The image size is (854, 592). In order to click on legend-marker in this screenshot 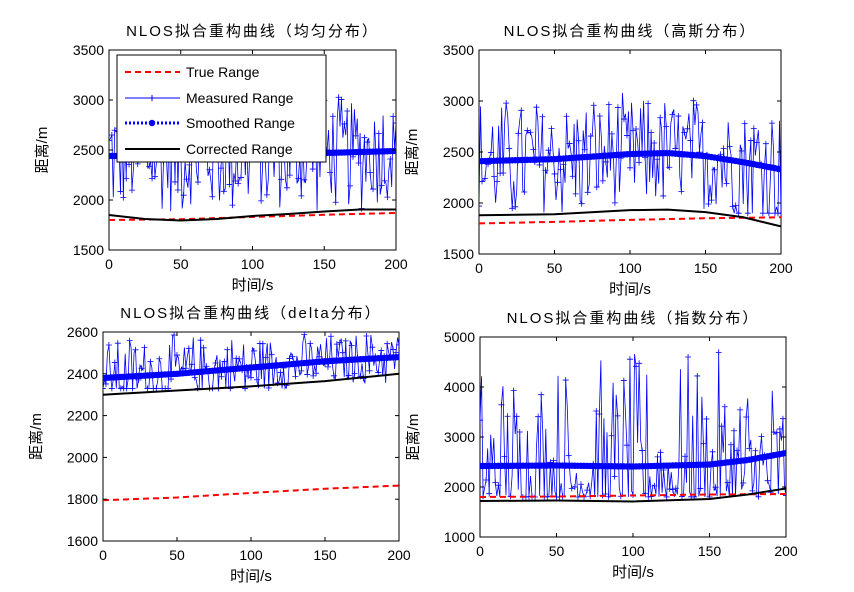, I will do `click(152, 123)`.